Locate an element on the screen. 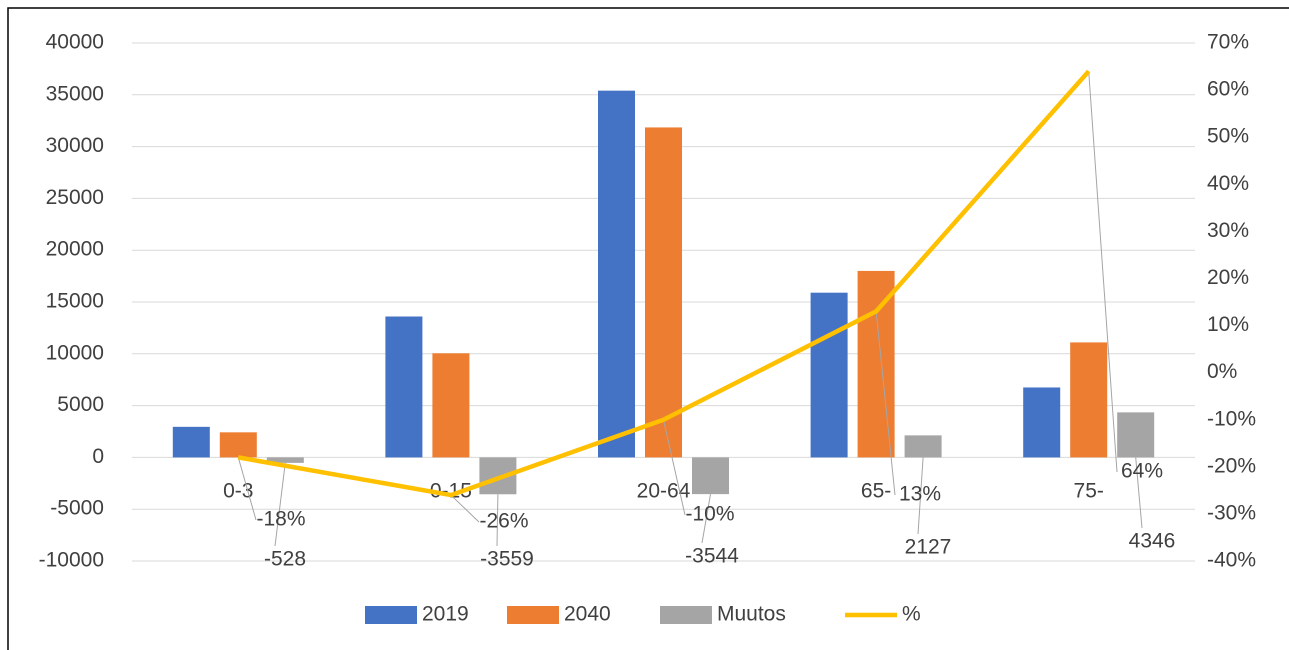 The width and height of the screenshot is (1289, 650). y2-tick-label: 30% is located at coordinates (1228, 230).